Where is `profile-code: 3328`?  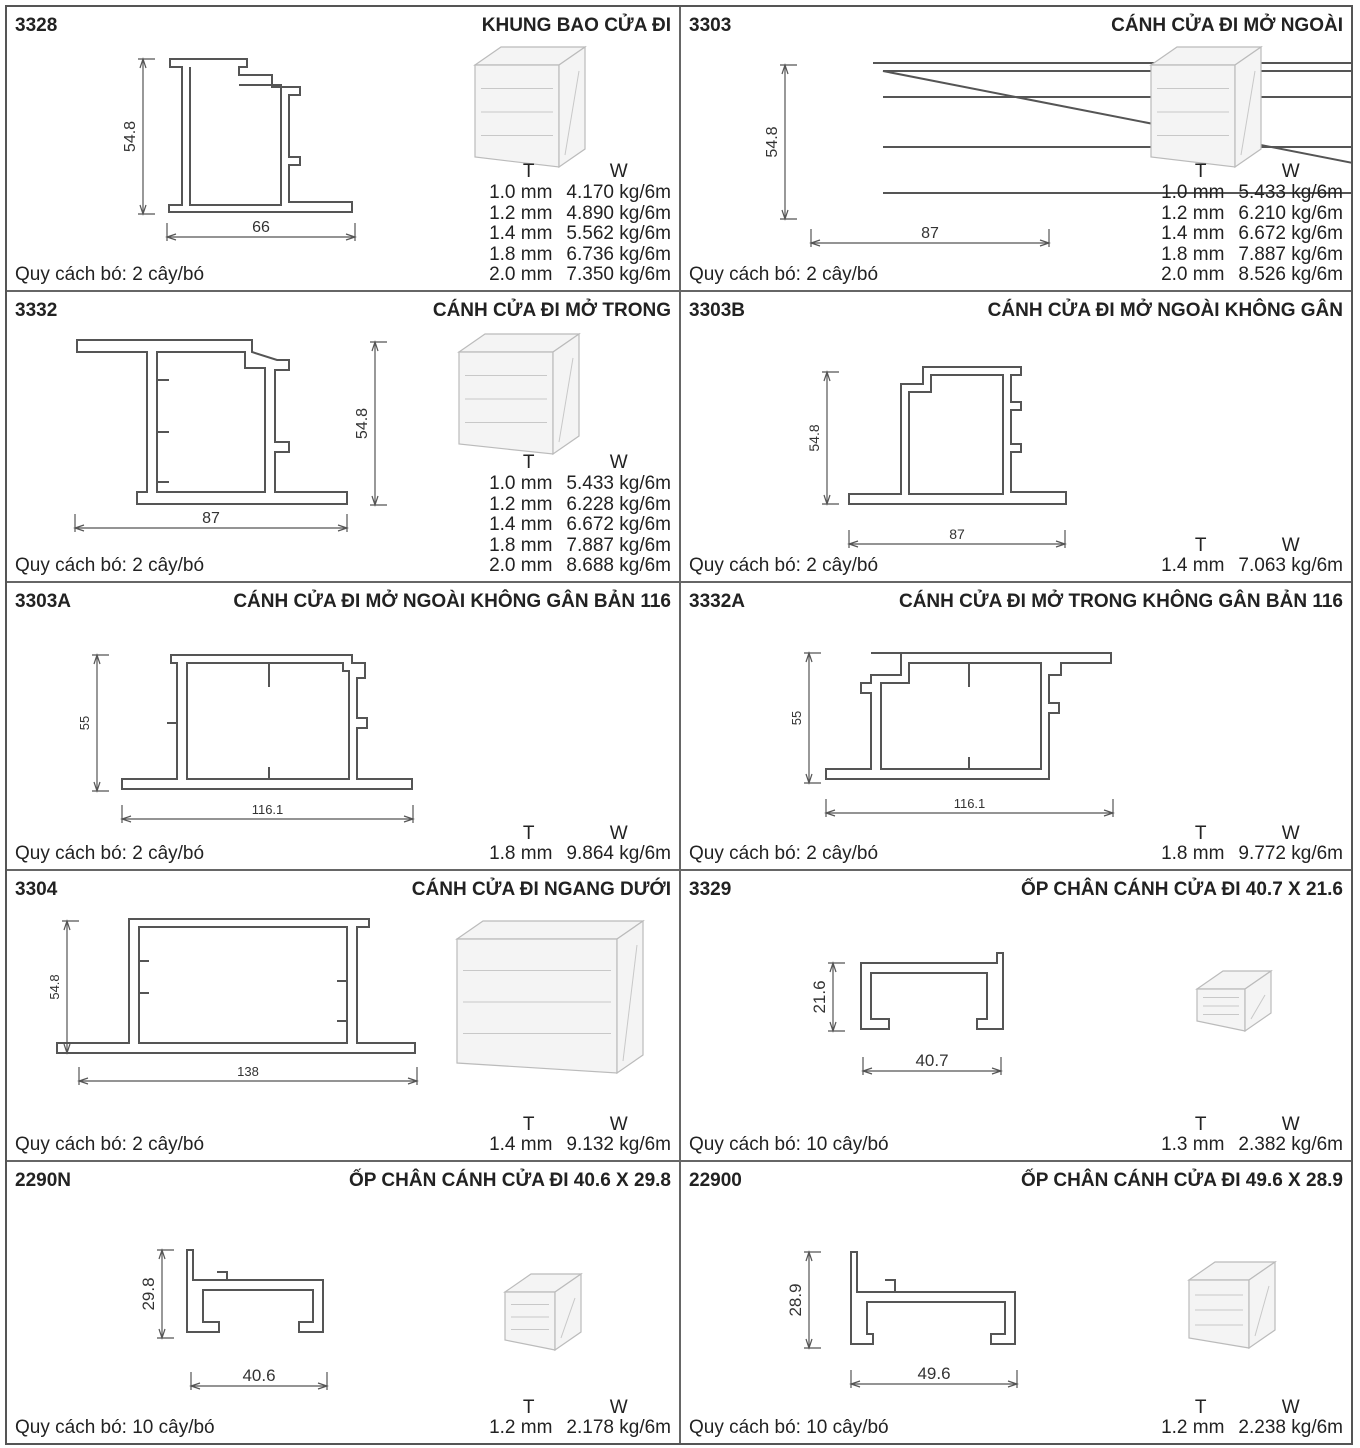
profile-code: 3328 is located at coordinates (36, 25).